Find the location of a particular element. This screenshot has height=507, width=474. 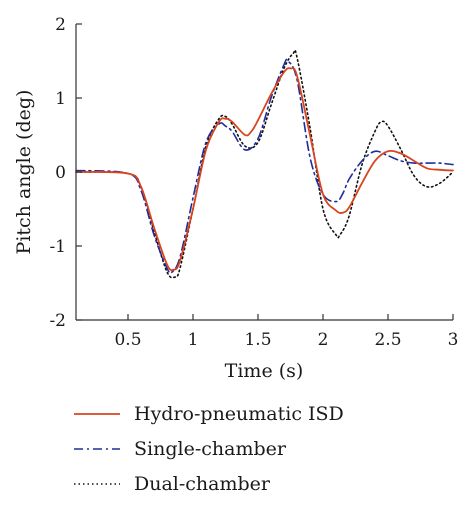

y-axis-title: Pitch angle (deg) is located at coordinates (24, 172).